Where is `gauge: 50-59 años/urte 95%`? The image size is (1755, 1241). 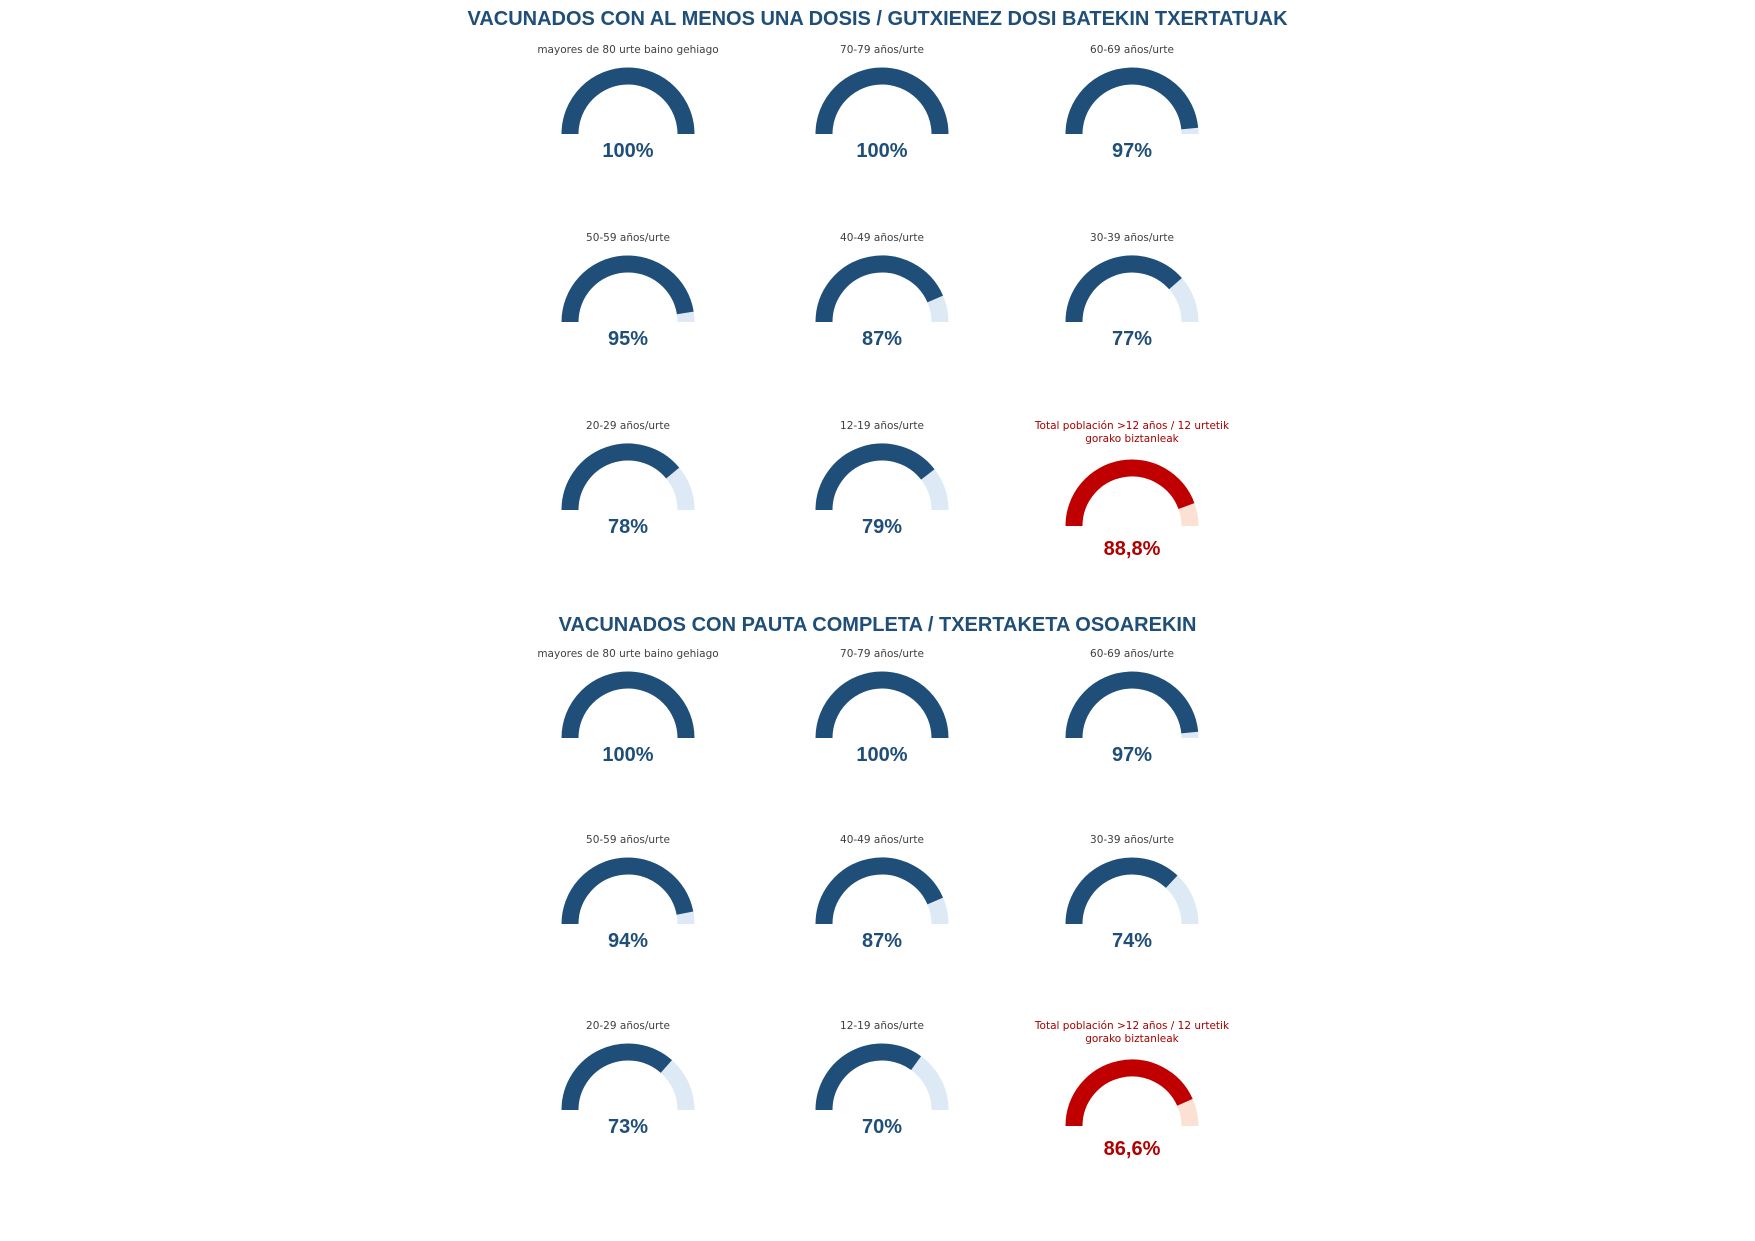 gauge: 50-59 años/urte 95% is located at coordinates (628, 312).